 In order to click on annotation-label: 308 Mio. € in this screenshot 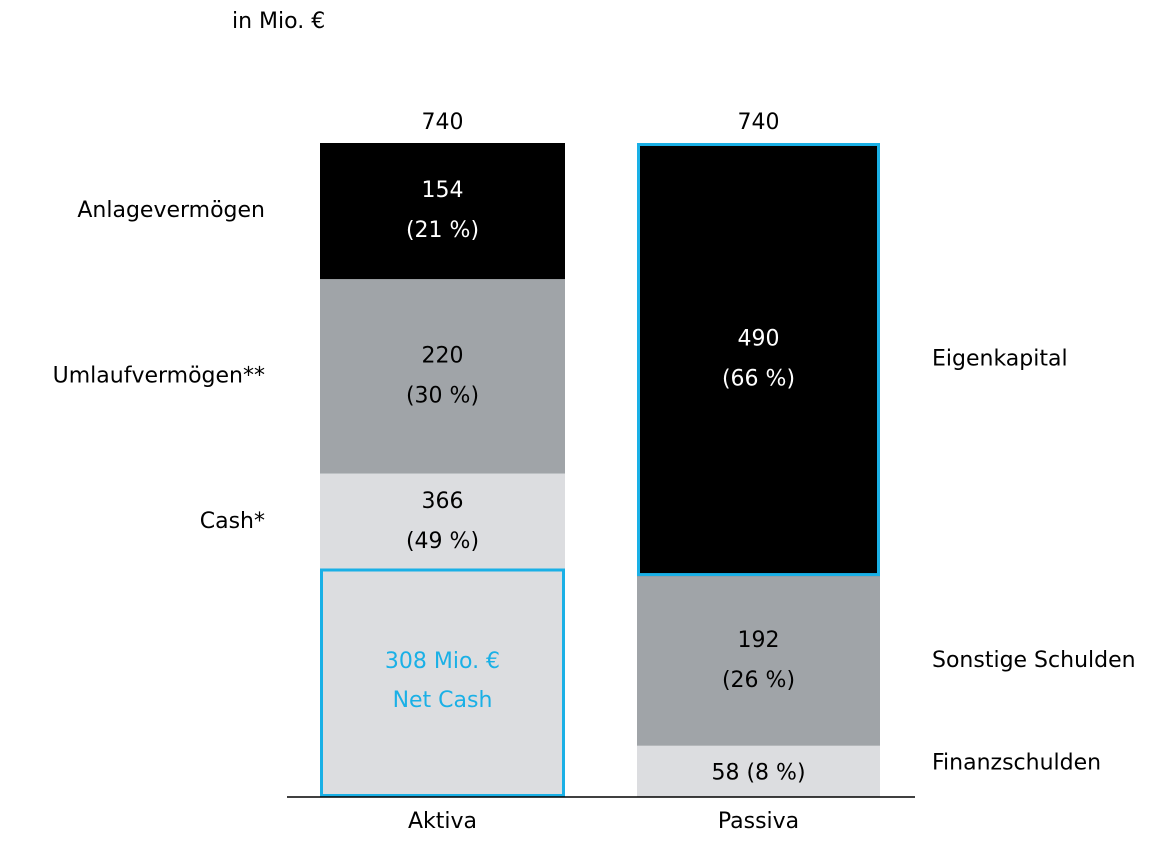, I will do `click(442, 661)`.